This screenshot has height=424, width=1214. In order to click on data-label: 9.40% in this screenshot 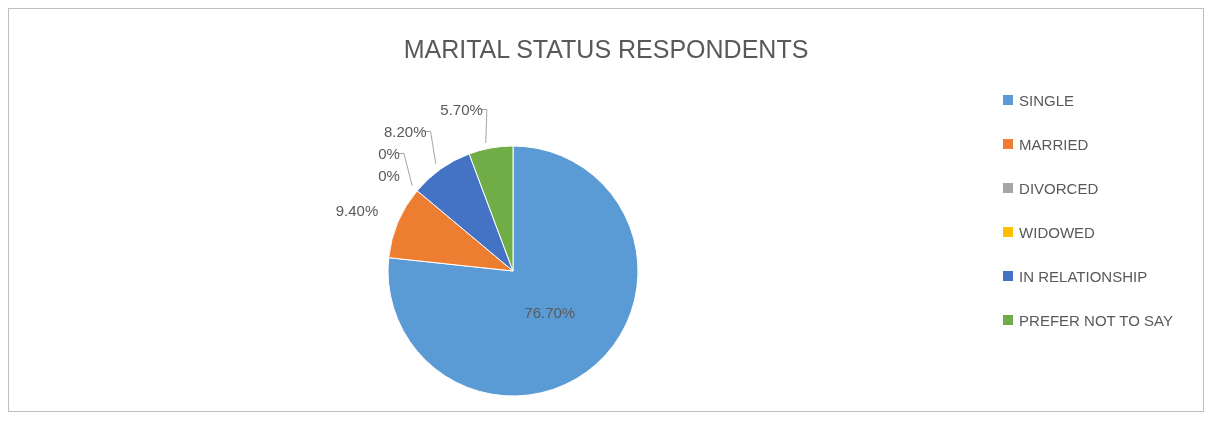, I will do `click(357, 211)`.